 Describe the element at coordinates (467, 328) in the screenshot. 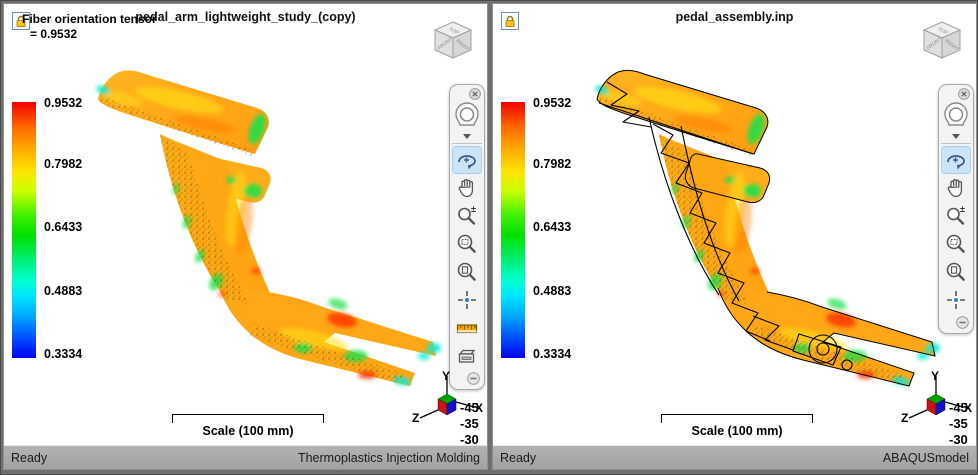

I see `measure-tool-icon` at that location.